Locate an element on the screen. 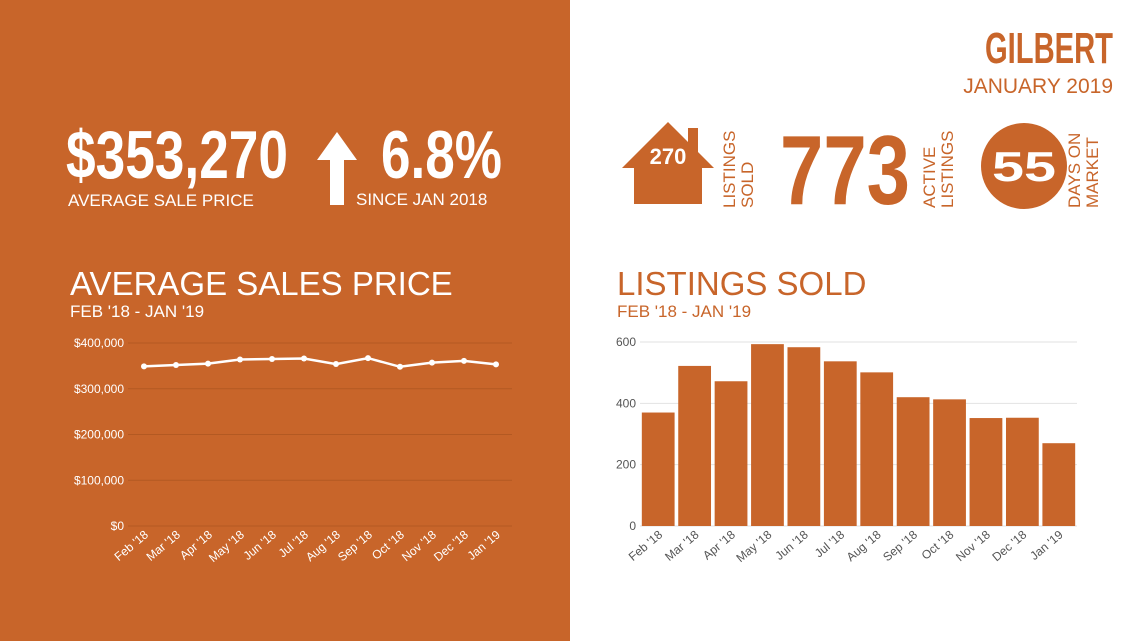 Image resolution: width=1140 pixels, height=641 pixels. stat-label: DAYS ON is located at coordinates (1074, 170).